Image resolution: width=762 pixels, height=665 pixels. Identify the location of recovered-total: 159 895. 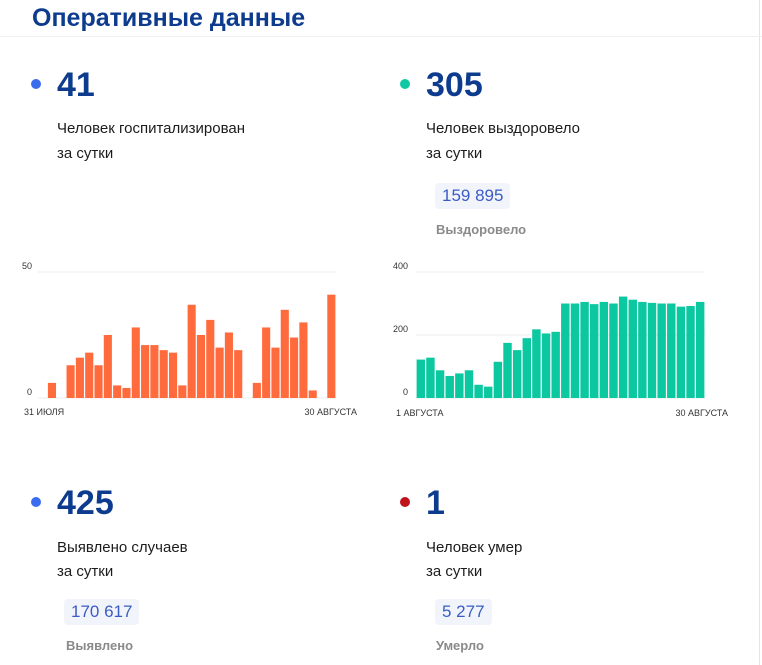
(473, 196).